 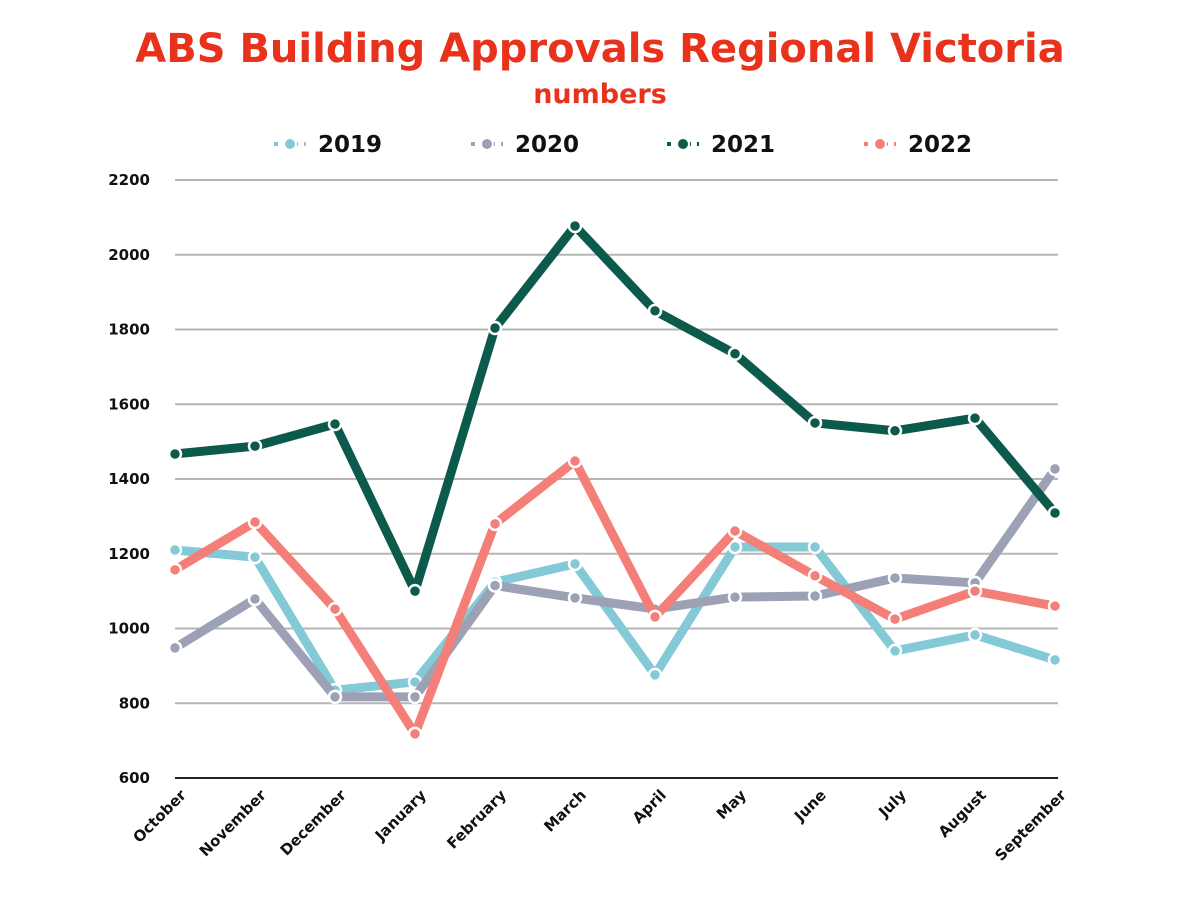 I want to click on x-tick-label: May, so click(x=731, y=804).